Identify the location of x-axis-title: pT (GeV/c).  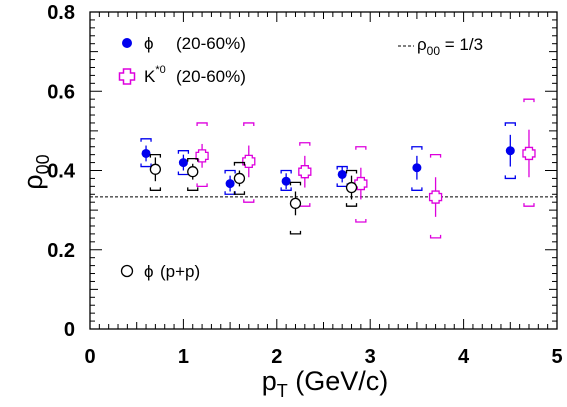
(325, 383).